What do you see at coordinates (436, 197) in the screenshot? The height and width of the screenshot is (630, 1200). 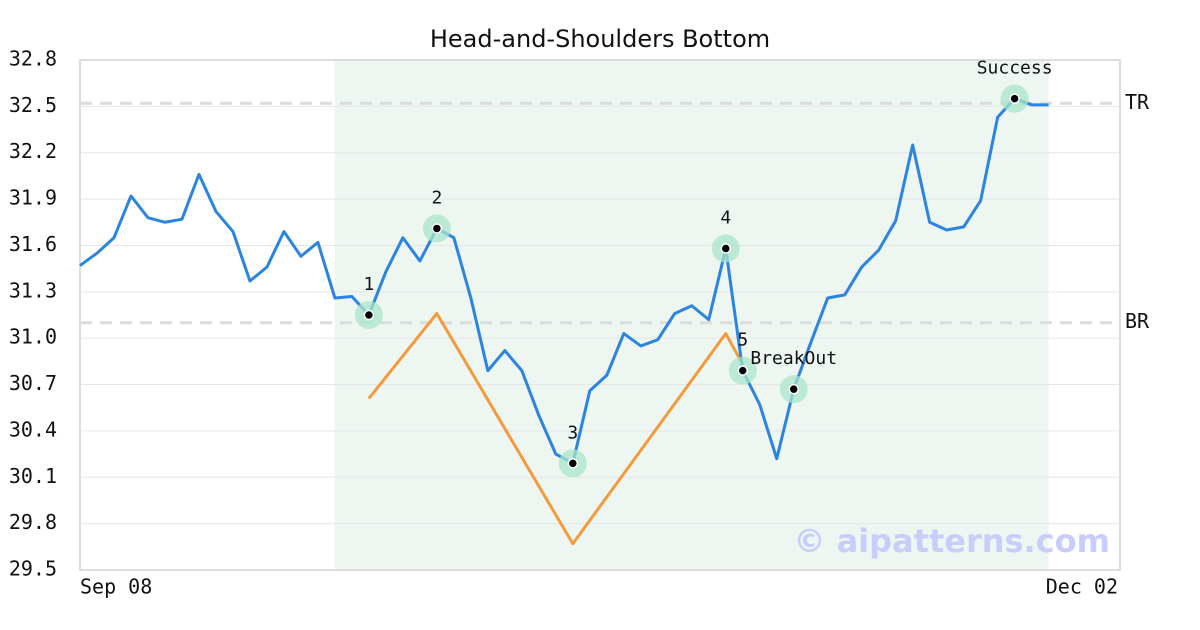 I see `annotation-label: 2` at bounding box center [436, 197].